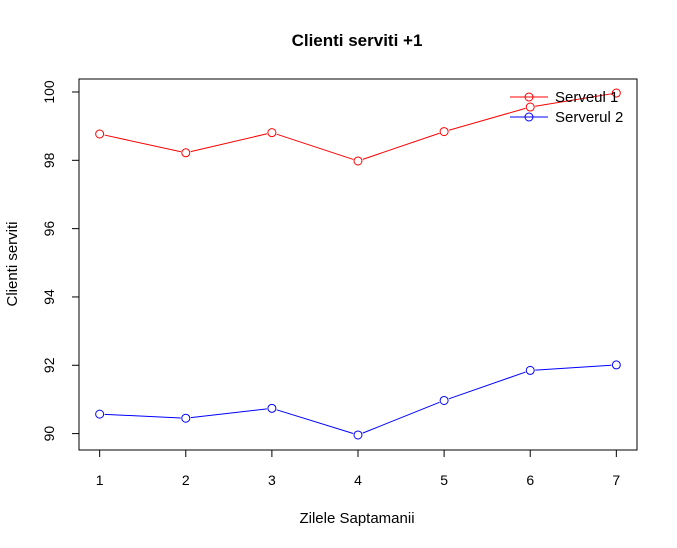  I want to click on y-axis-label: Clienti serviti, so click(12, 263).